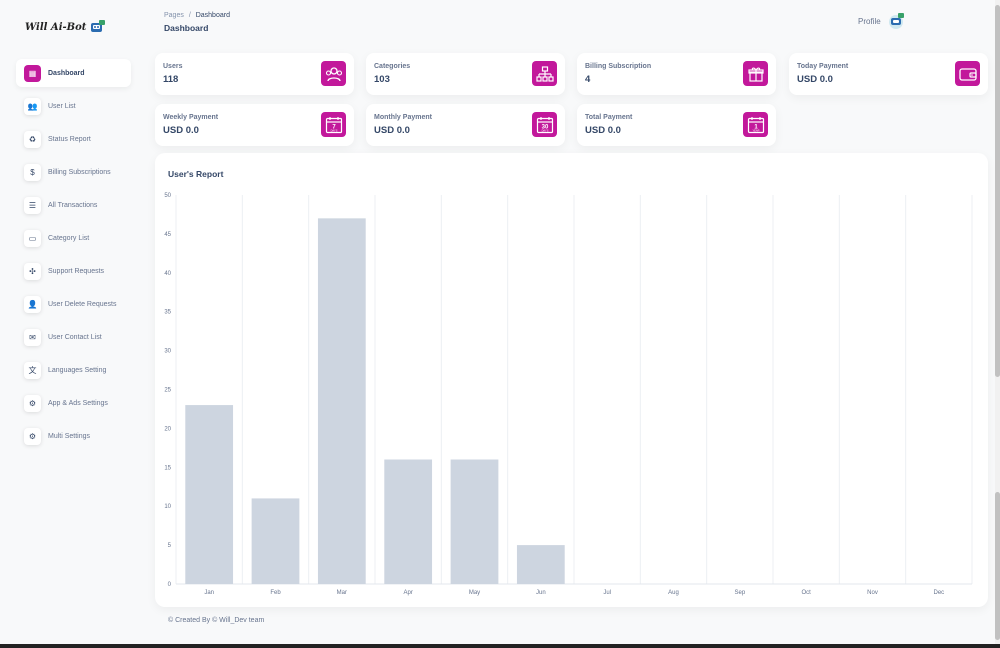 This screenshot has width=1000, height=648. I want to click on robot-icon, so click(98, 26).